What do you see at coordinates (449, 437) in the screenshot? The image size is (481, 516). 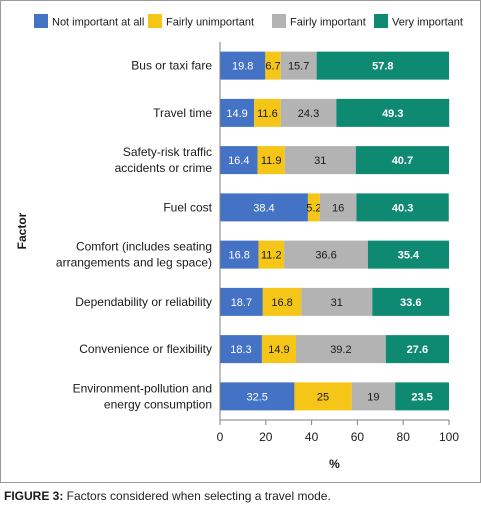 I see `x-tick-label-6: 100` at bounding box center [449, 437].